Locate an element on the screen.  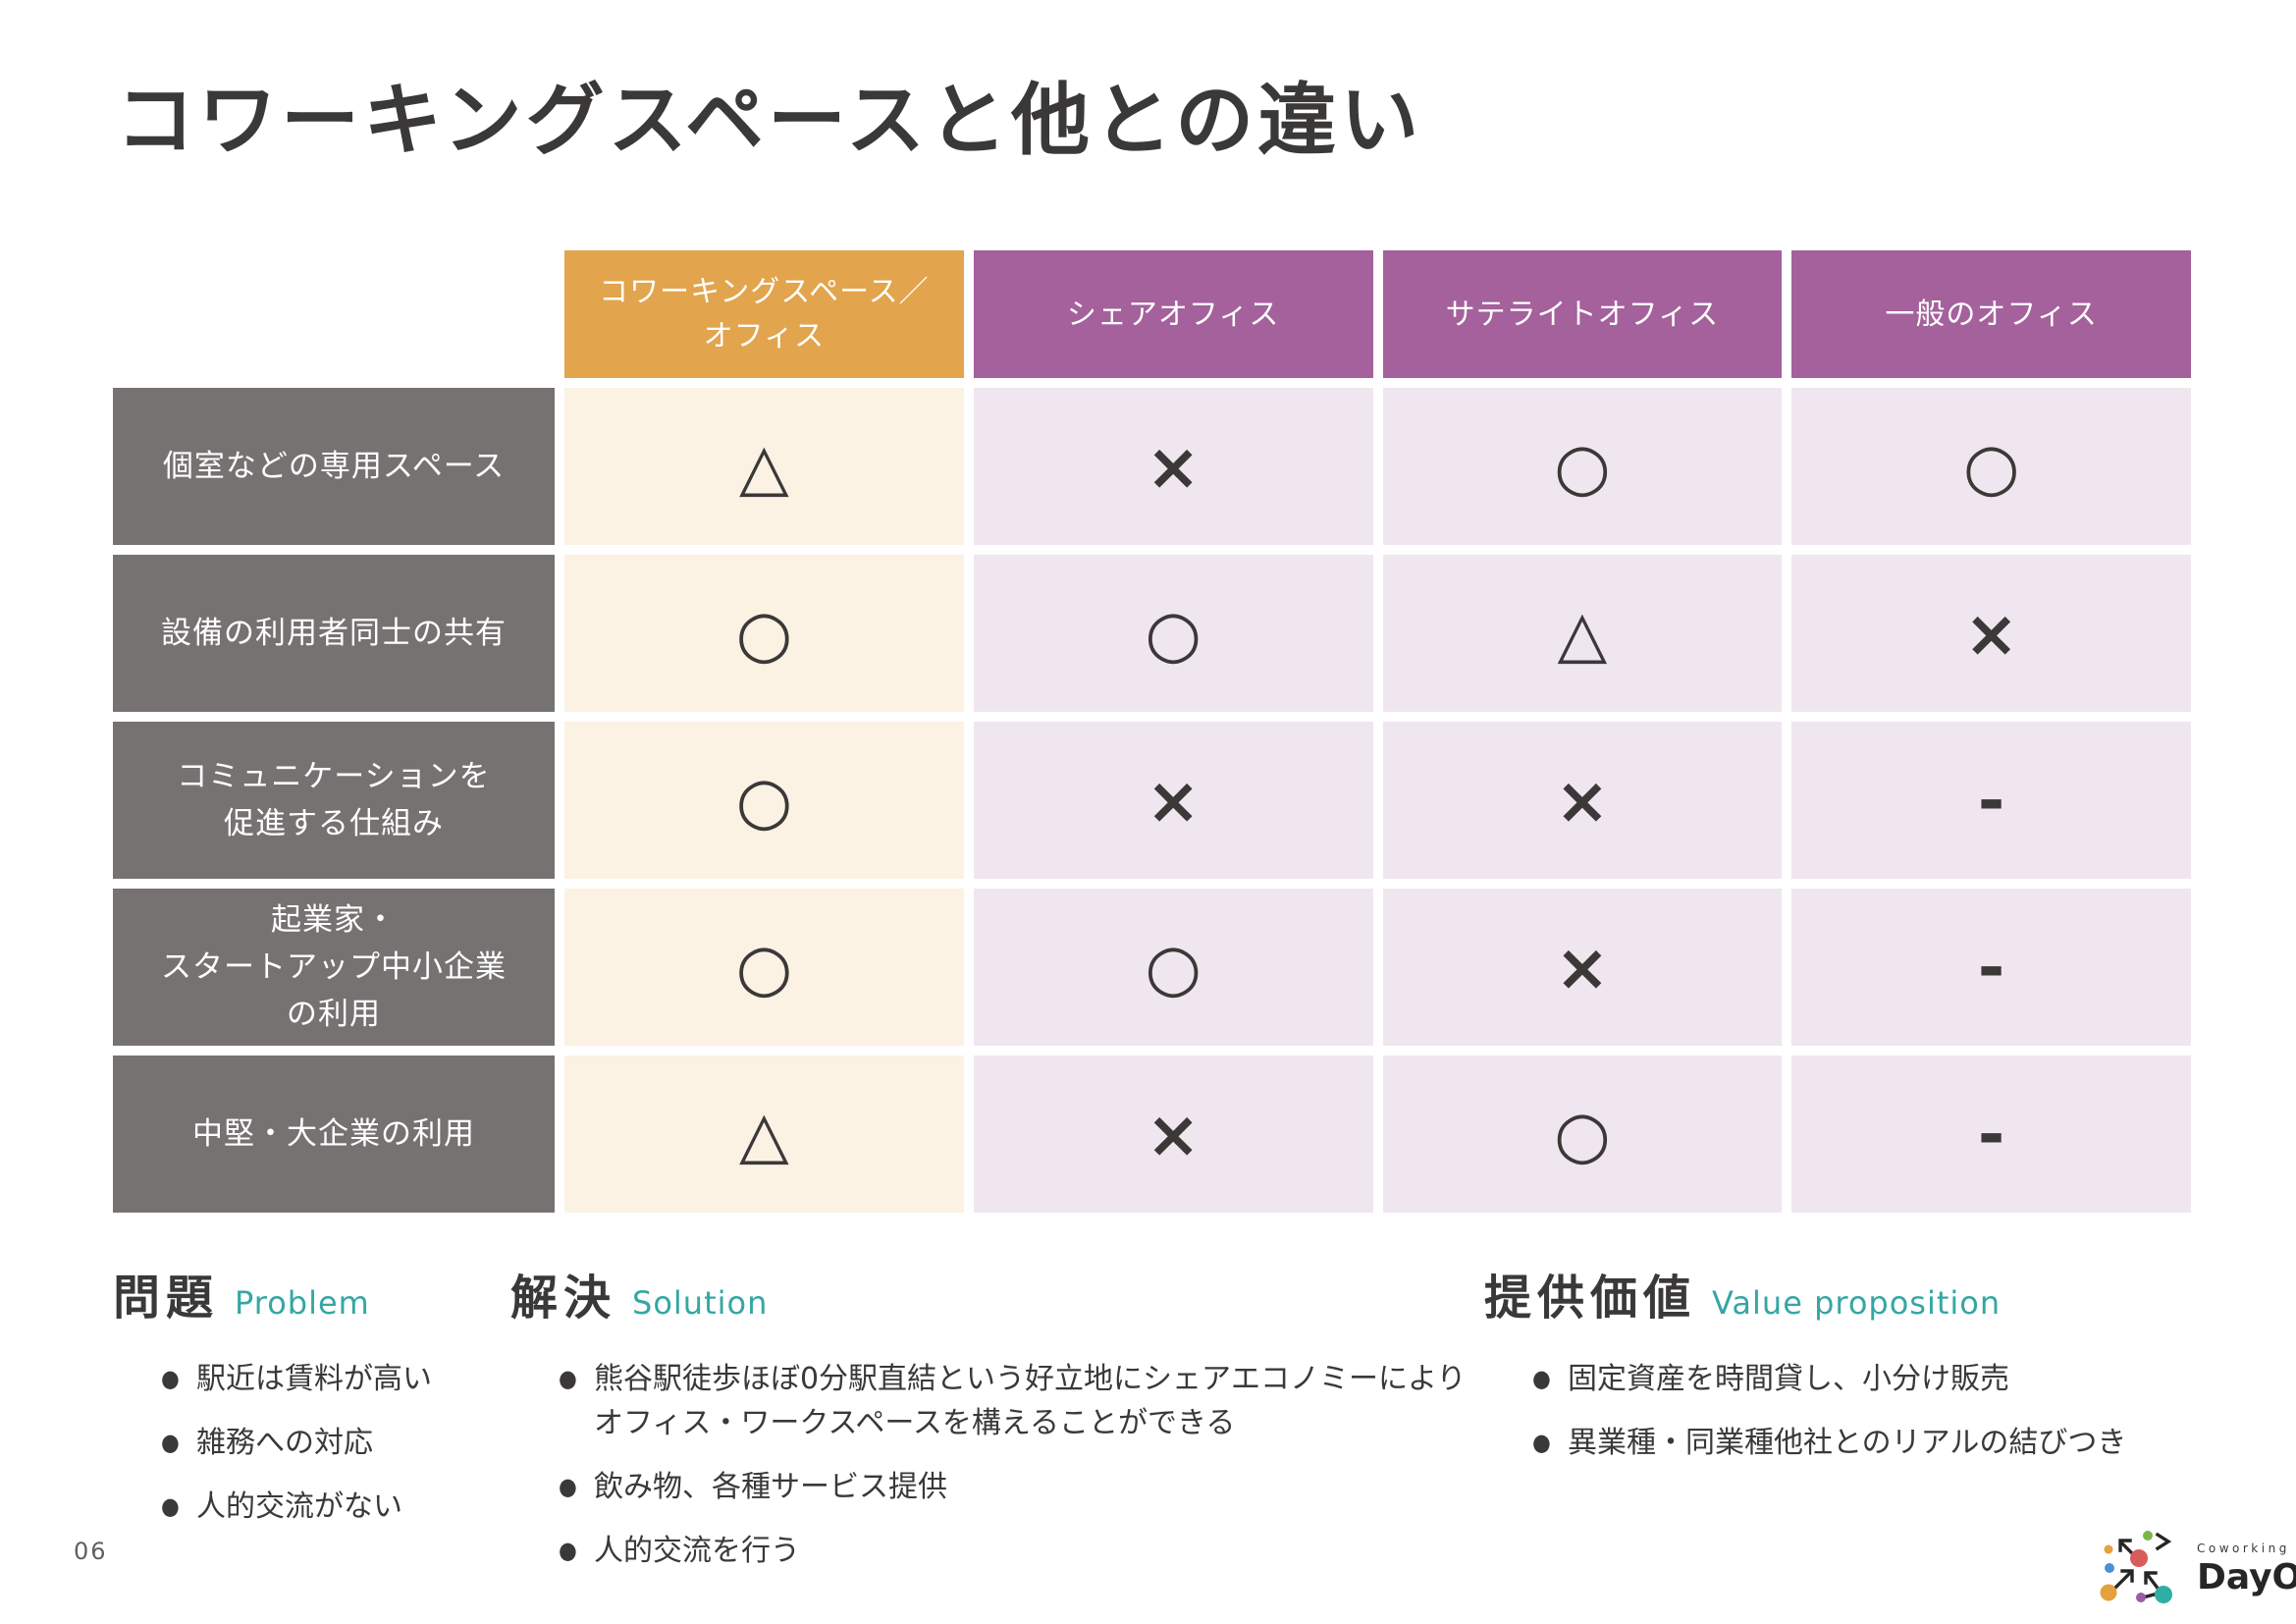
bullet-text: 人的交流を行う is located at coordinates (696, 1551).